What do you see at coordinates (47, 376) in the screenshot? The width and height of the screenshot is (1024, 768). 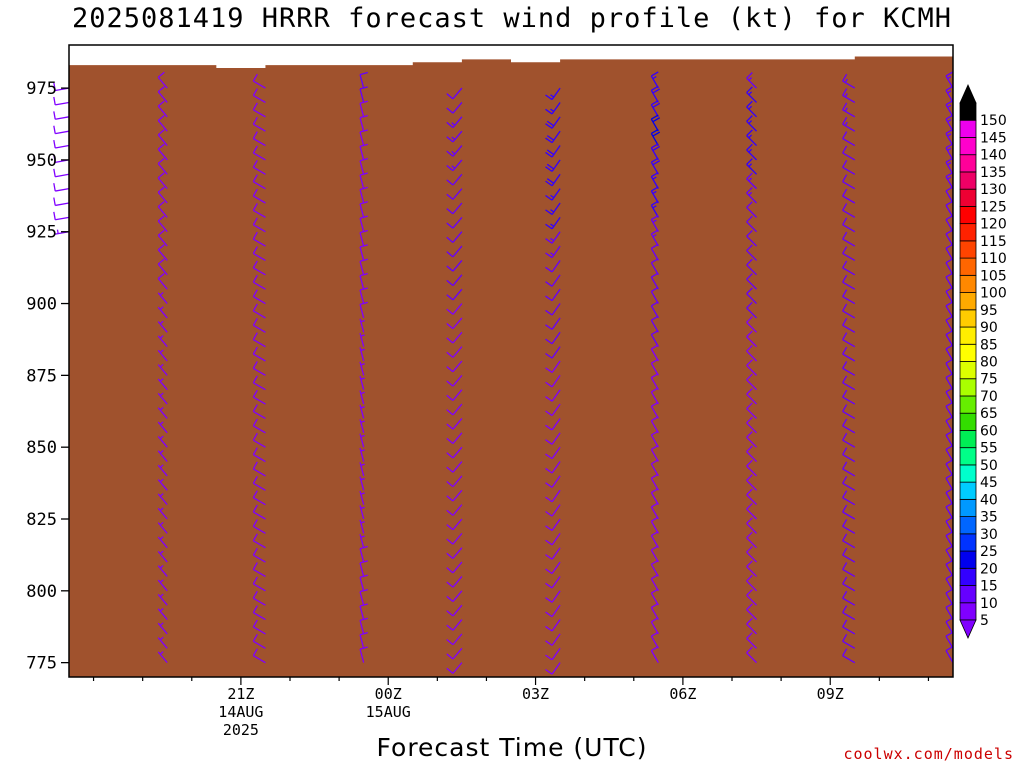 I see `y-axis: 775 800 825 850 875 900 925 950 975` at bounding box center [47, 376].